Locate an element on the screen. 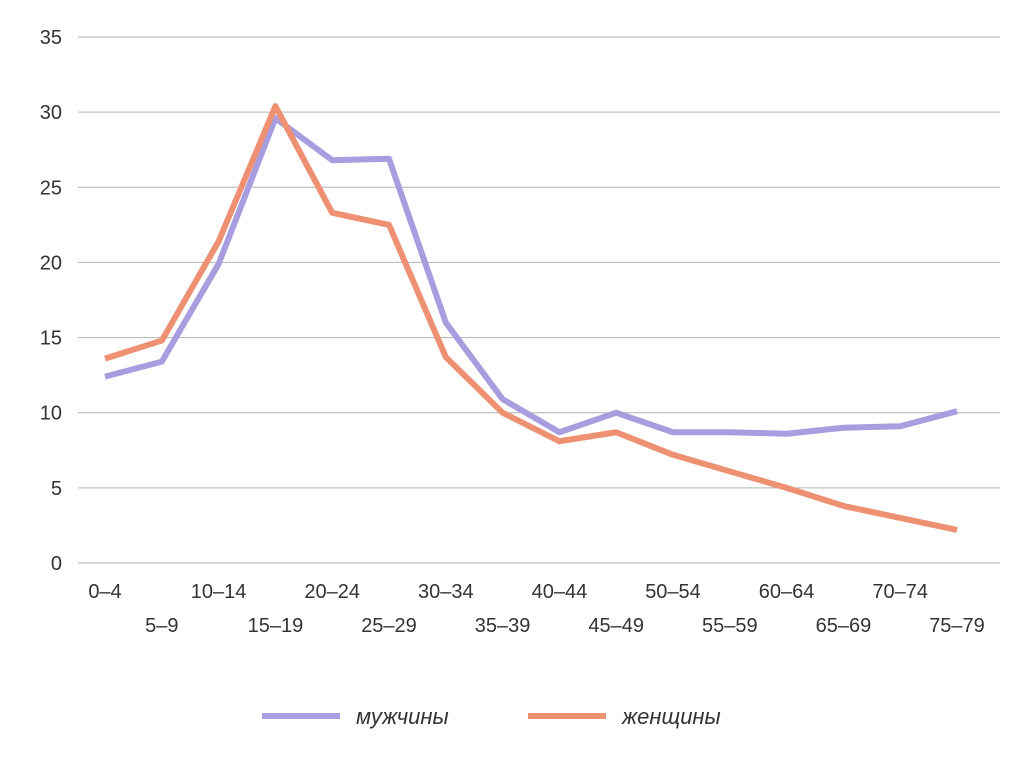 The height and width of the screenshot is (761, 1024). x-tick-label: 70–74 is located at coordinates (900, 592).